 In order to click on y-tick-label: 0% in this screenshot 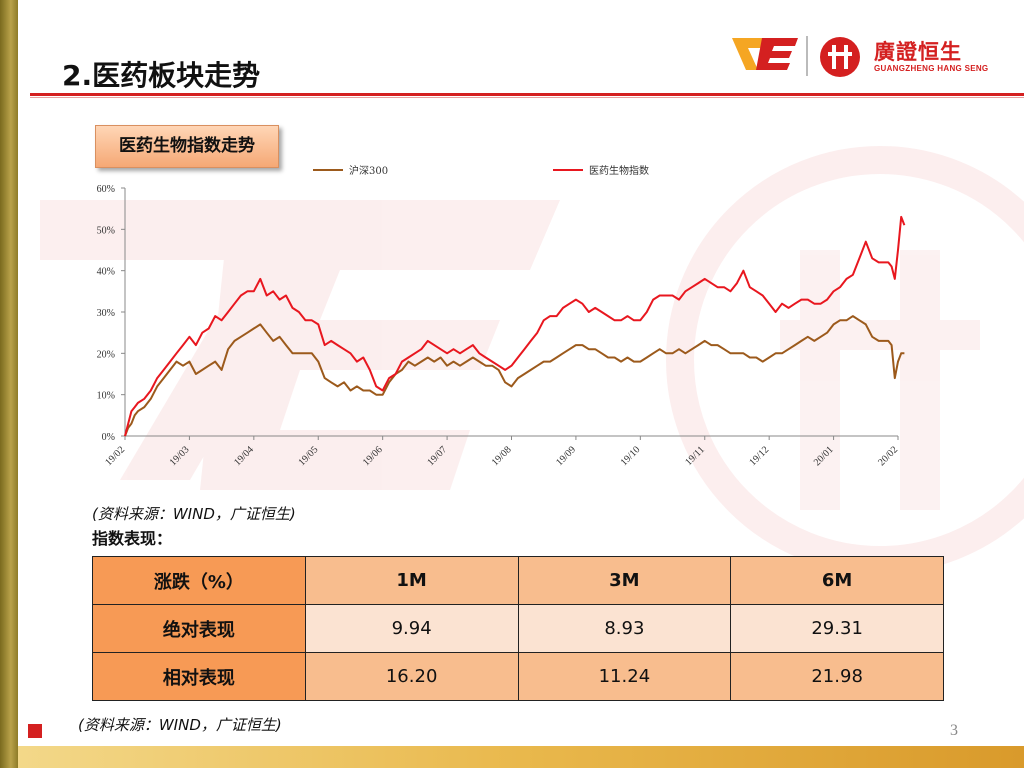, I will do `click(108, 437)`.